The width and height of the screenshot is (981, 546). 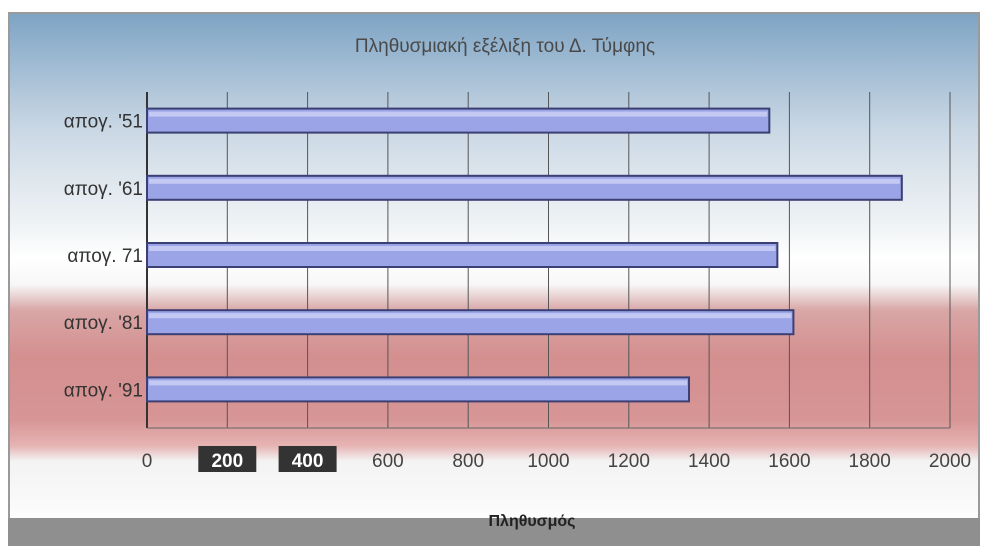 What do you see at coordinates (308, 461) in the screenshot?
I see `x-tick-label: 400` at bounding box center [308, 461].